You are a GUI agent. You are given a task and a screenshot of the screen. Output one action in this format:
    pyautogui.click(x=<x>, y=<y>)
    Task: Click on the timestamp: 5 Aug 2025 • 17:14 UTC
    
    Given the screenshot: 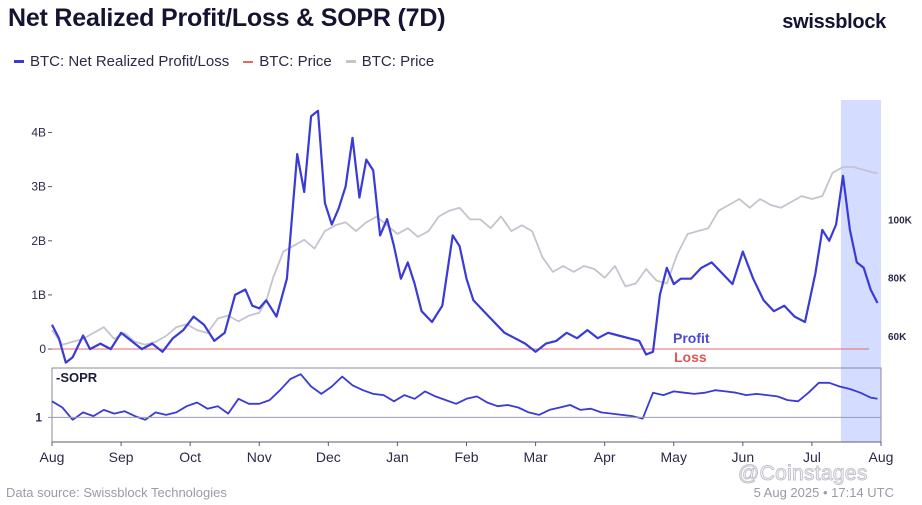 What is the action you would take?
    pyautogui.click(x=823, y=492)
    